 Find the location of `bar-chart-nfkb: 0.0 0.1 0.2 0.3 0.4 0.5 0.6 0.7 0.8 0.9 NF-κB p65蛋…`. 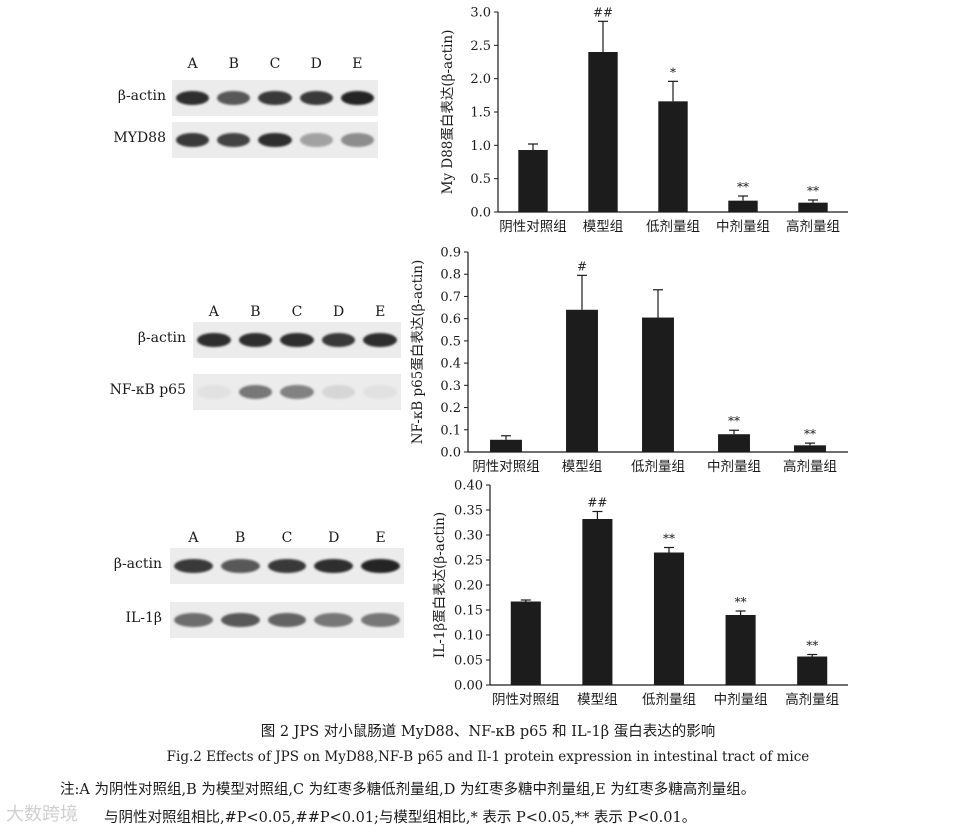

bar-chart-nfkb: 0.0 0.1 0.2 0.3 0.4 0.5 0.6 0.7 0.8 0.9 NF-κB p65蛋… is located at coordinates (630, 362).